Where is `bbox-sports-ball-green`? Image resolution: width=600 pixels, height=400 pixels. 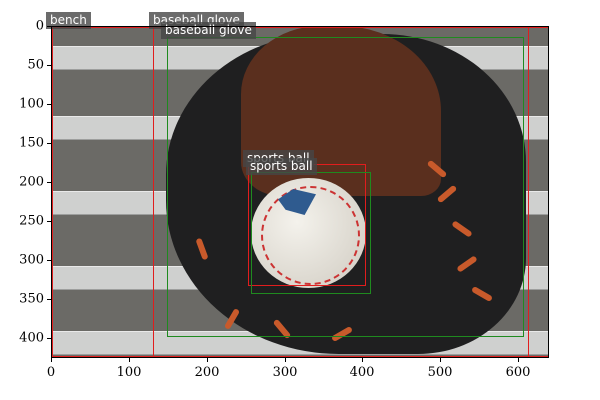
bbox-sports-ball-green is located at coordinates (311, 233).